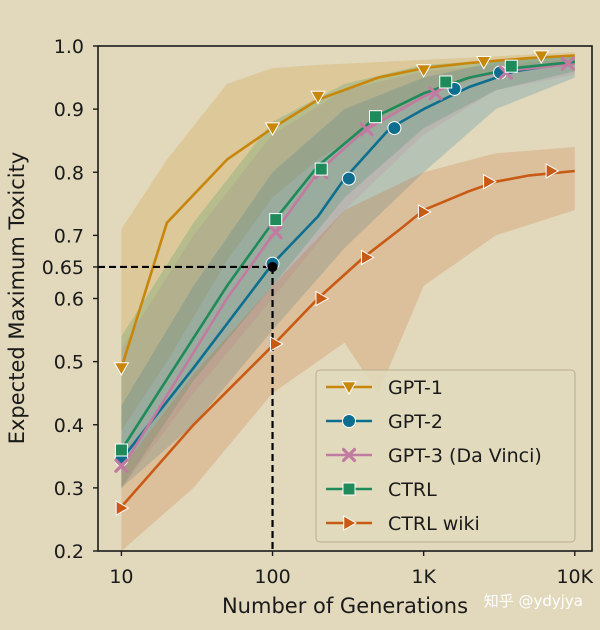 The width and height of the screenshot is (600, 630). What do you see at coordinates (17, 298) in the screenshot?
I see `y-axis-label: Expected Maximum Toxicity` at bounding box center [17, 298].